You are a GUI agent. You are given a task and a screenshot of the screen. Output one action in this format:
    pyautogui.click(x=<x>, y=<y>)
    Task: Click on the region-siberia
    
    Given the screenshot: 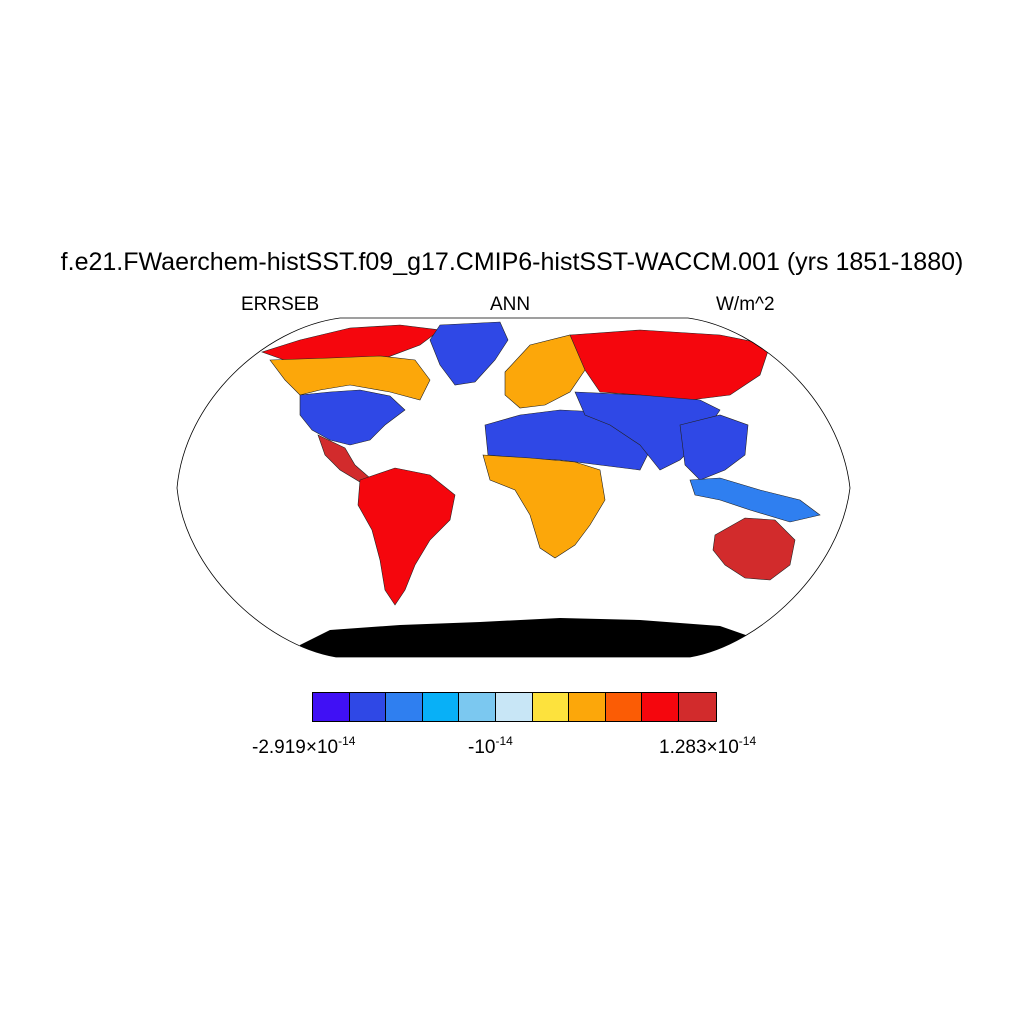 What is the action you would take?
    pyautogui.click(x=670, y=365)
    